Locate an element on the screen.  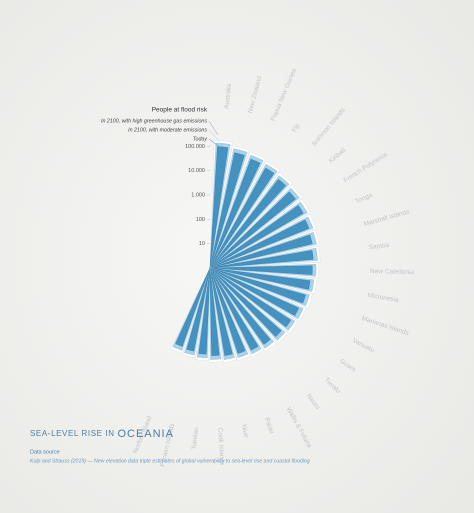
category-label: Australia is located at coordinates (228, 96).